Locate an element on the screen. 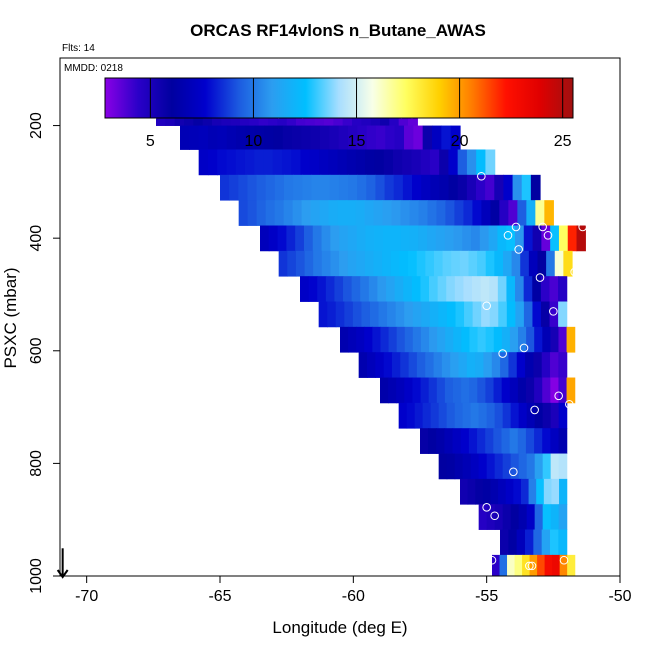 The height and width of the screenshot is (650, 650). x-axis-label: Longitude (deg E) is located at coordinates (339, 627).